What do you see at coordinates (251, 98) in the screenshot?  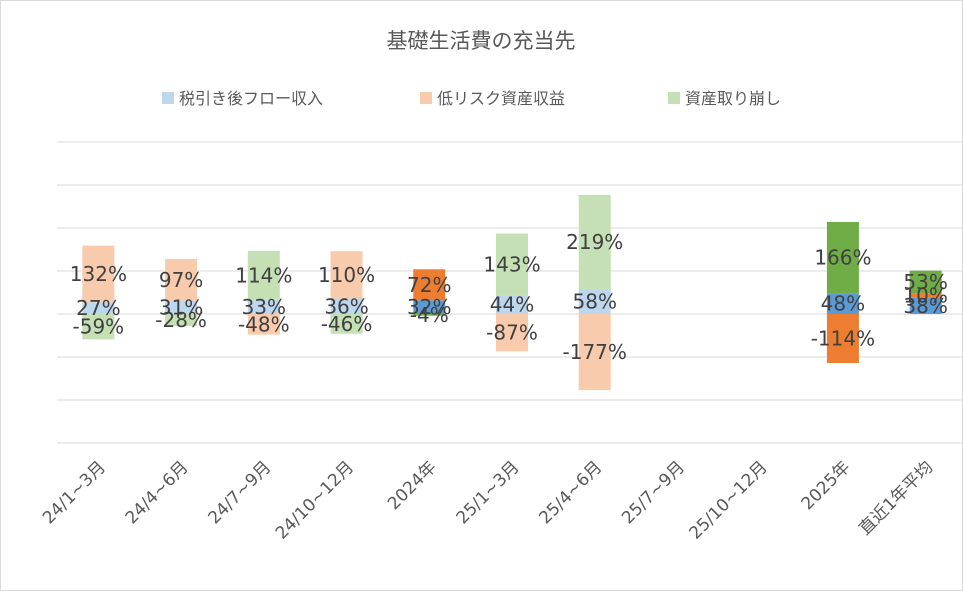 I see `legend-label-0: 税引き後フロー収入` at bounding box center [251, 98].